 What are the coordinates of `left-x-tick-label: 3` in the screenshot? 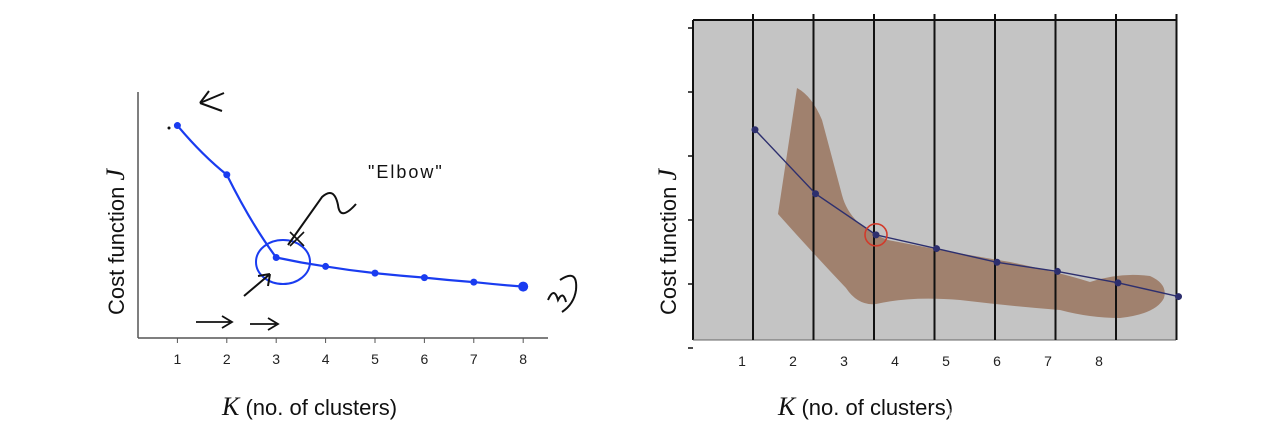 It's located at (276, 359).